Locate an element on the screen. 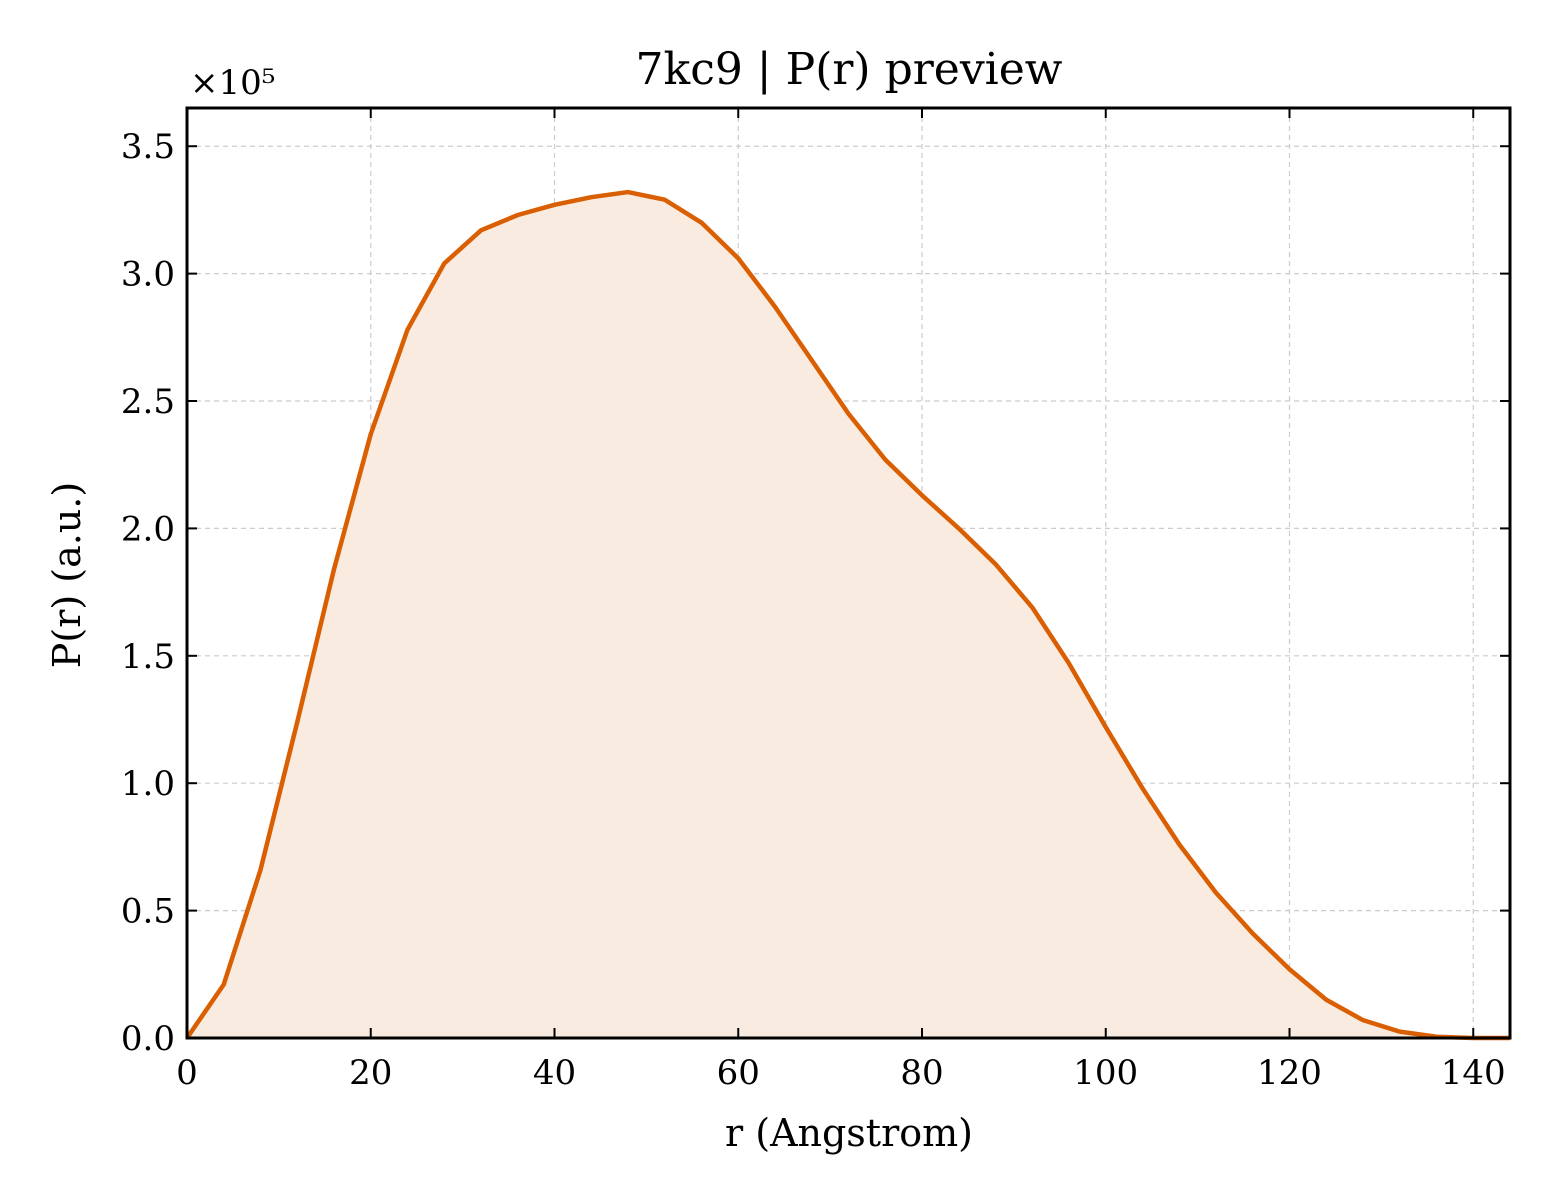 The width and height of the screenshot is (1560, 1200). x-tick-label: 40 is located at coordinates (554, 1073).